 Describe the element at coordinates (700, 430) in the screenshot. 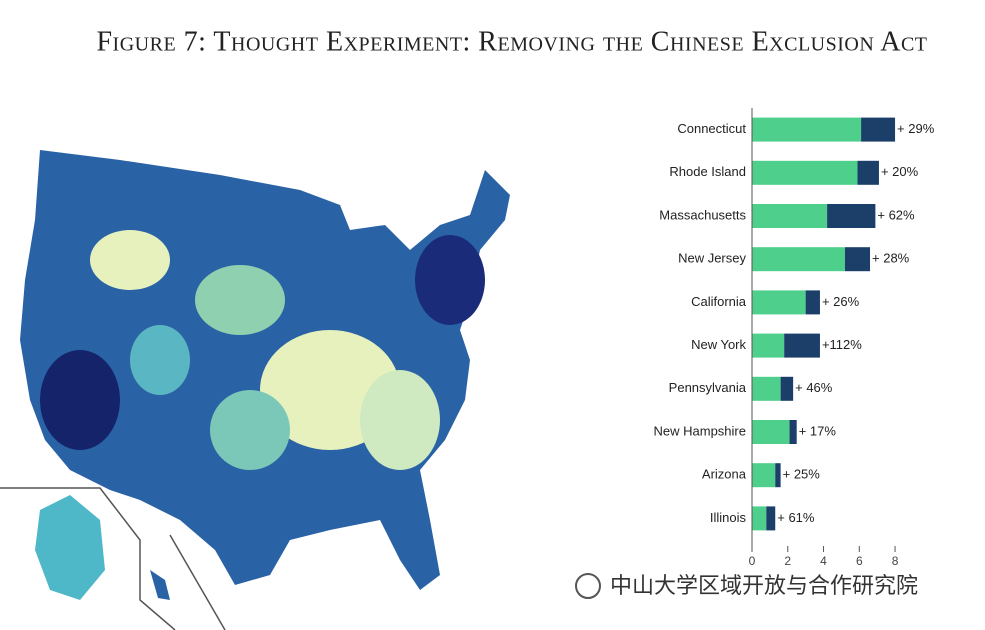

I see `category-label: New Hampshire` at that location.